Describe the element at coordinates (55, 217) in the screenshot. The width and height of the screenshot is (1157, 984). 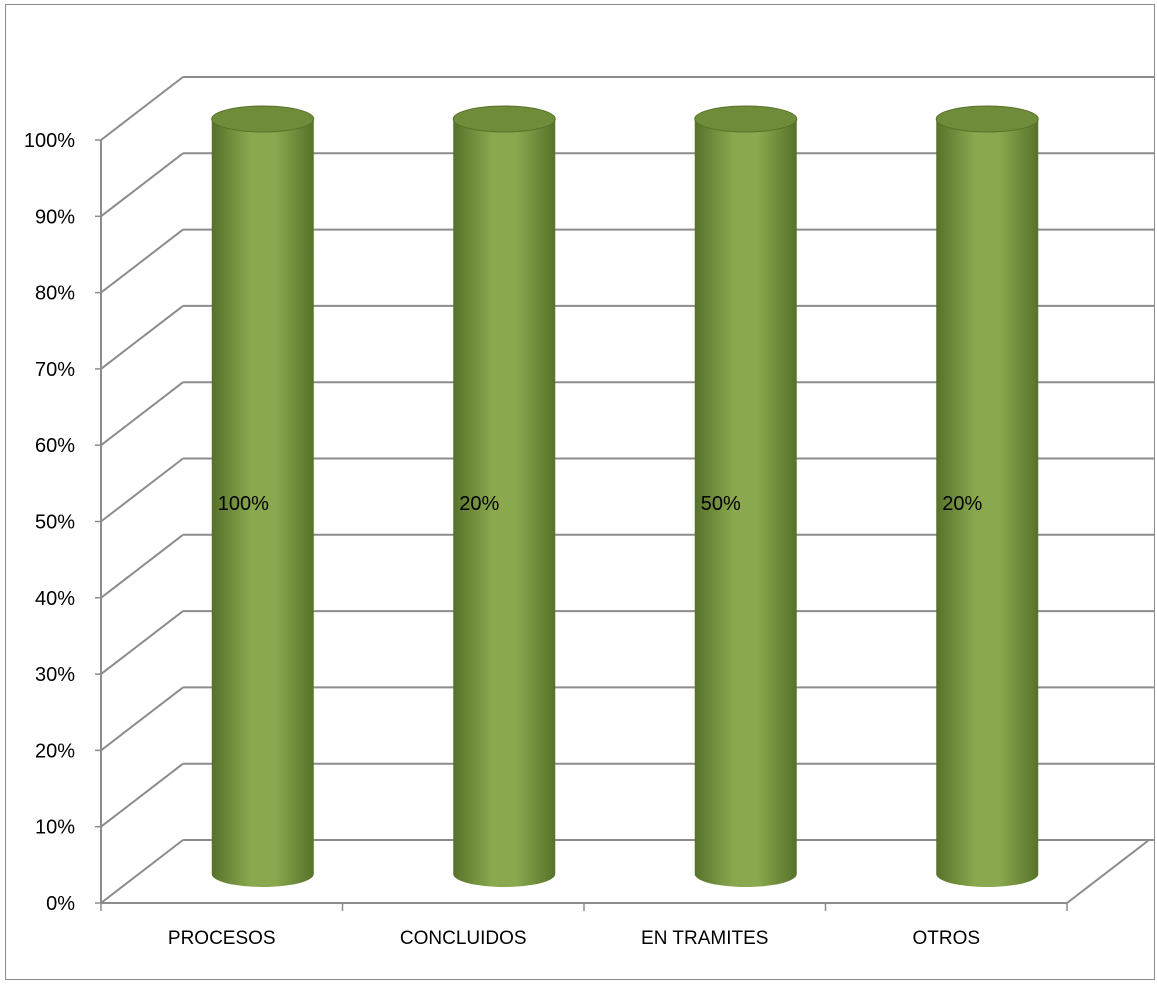
I see `y-axis-tick-label: 90%` at that location.